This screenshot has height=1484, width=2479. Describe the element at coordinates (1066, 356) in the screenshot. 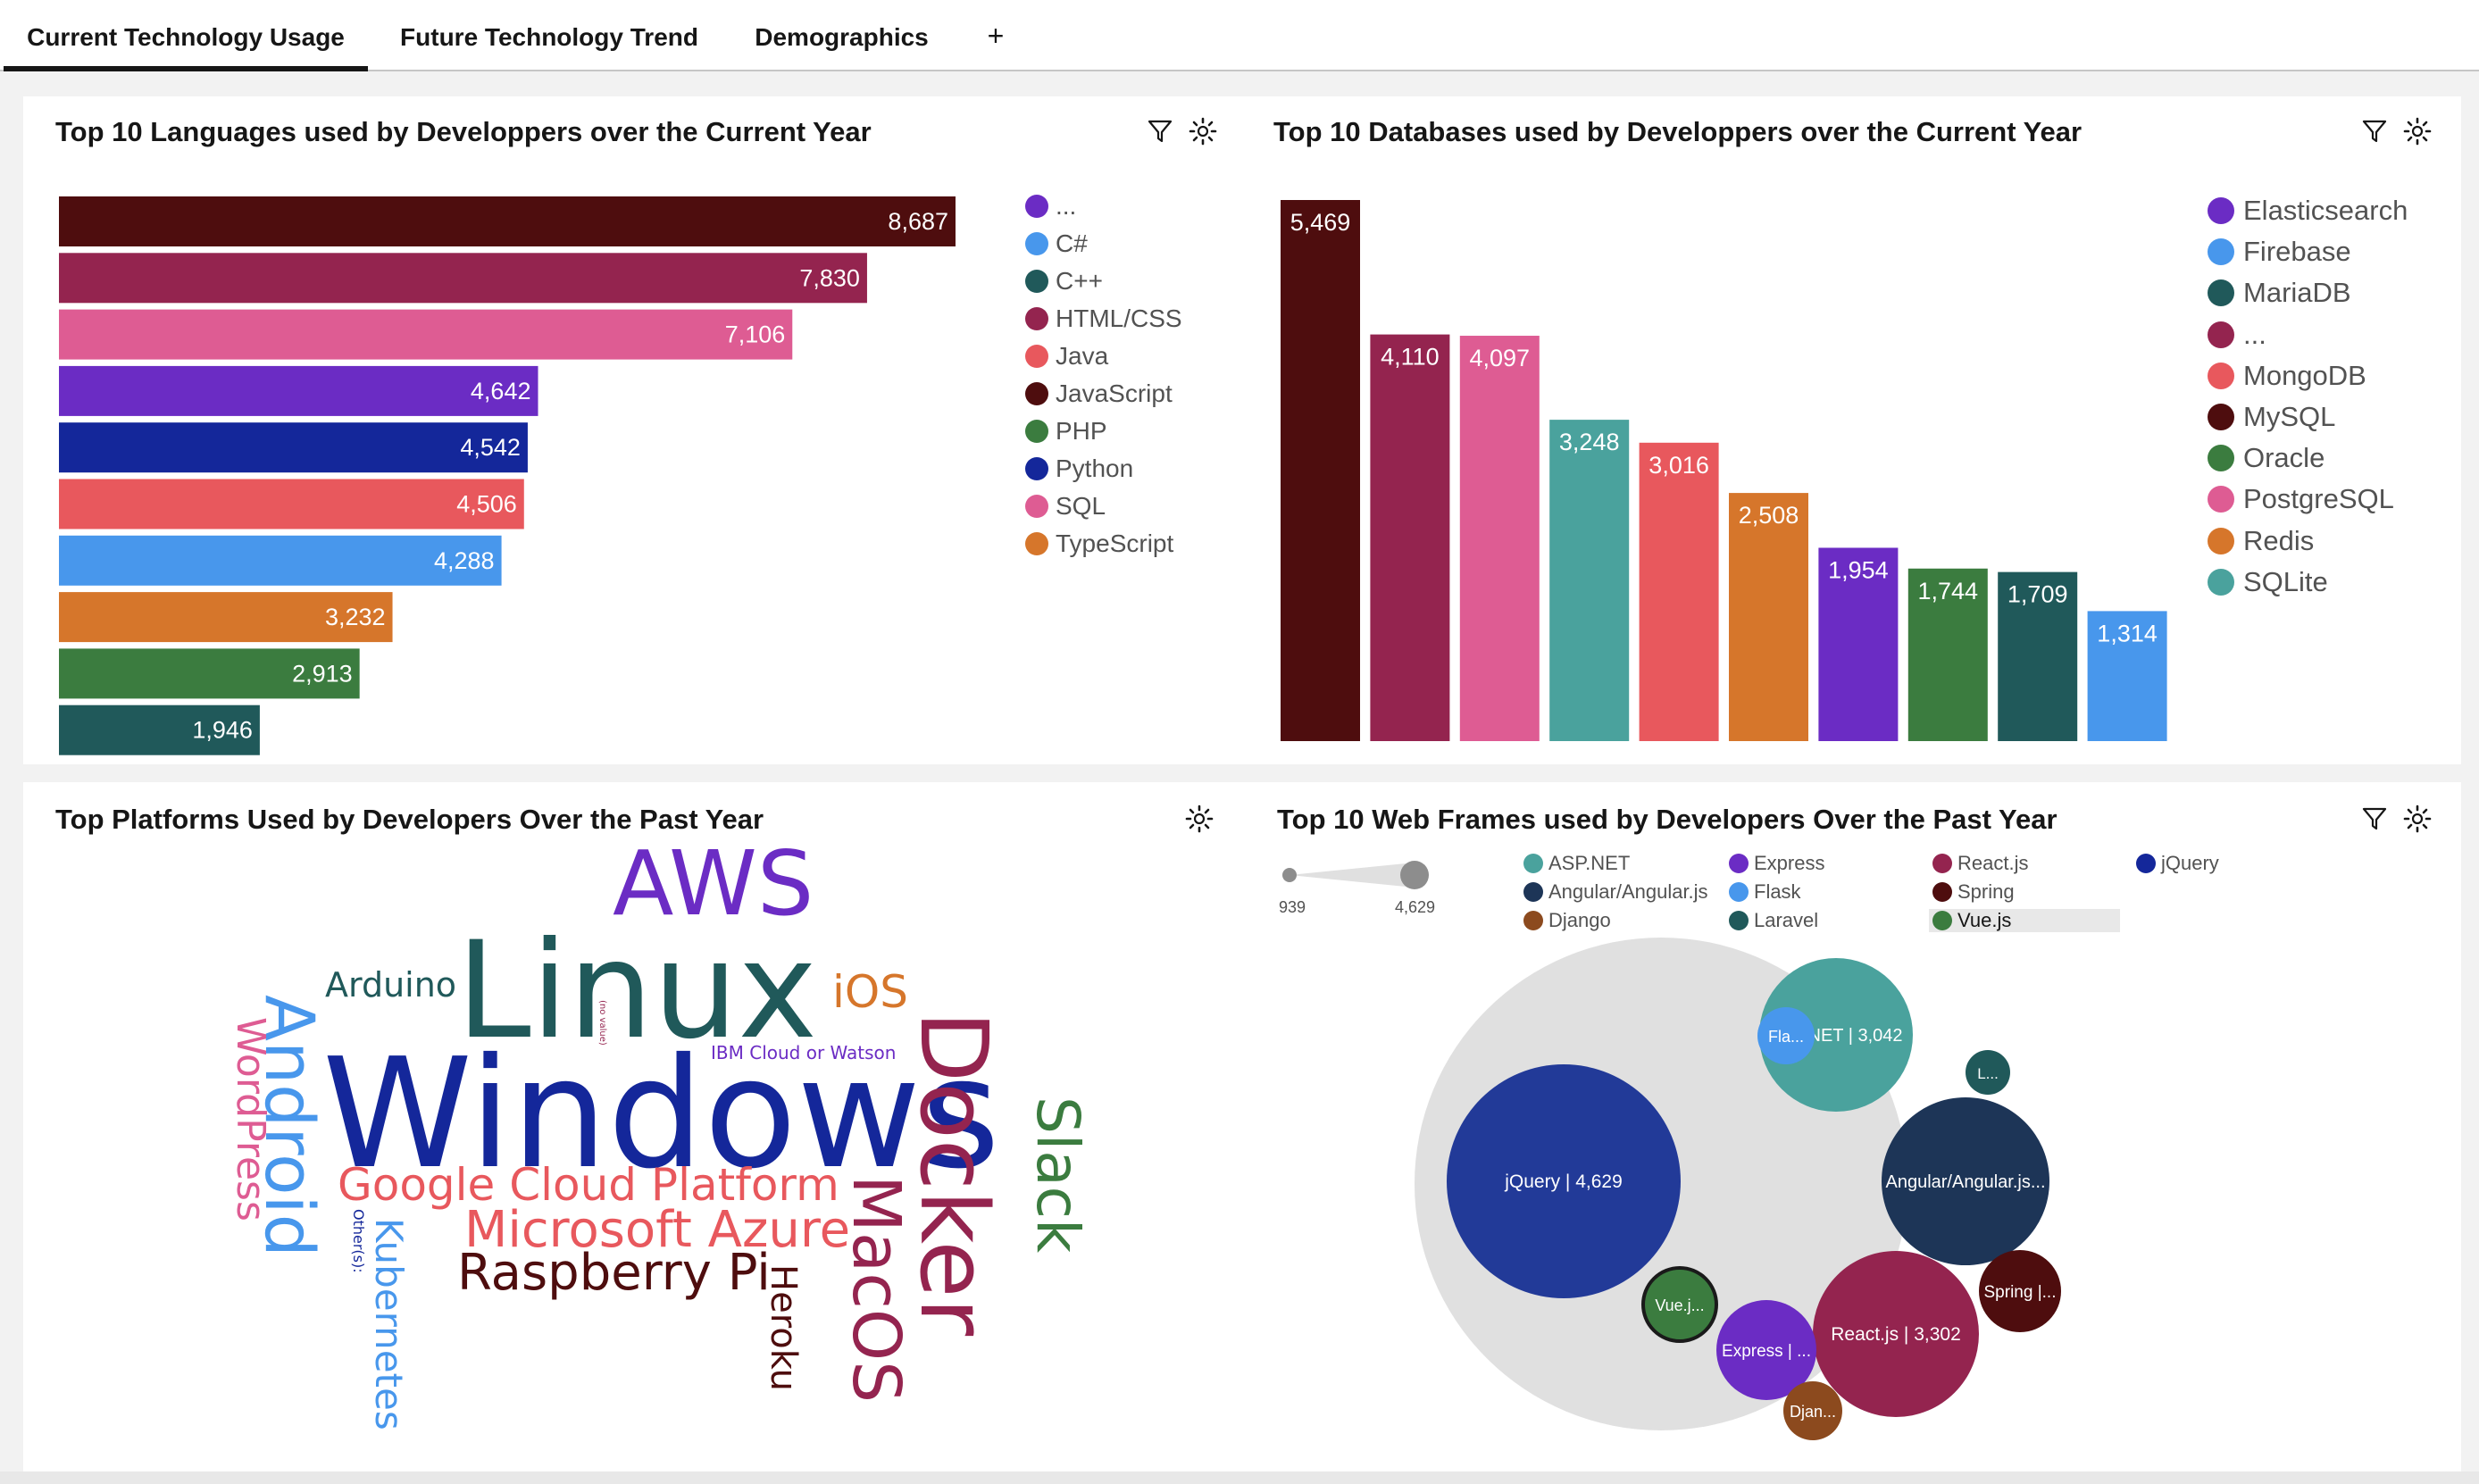

I see `legend-item-java: Java` at that location.